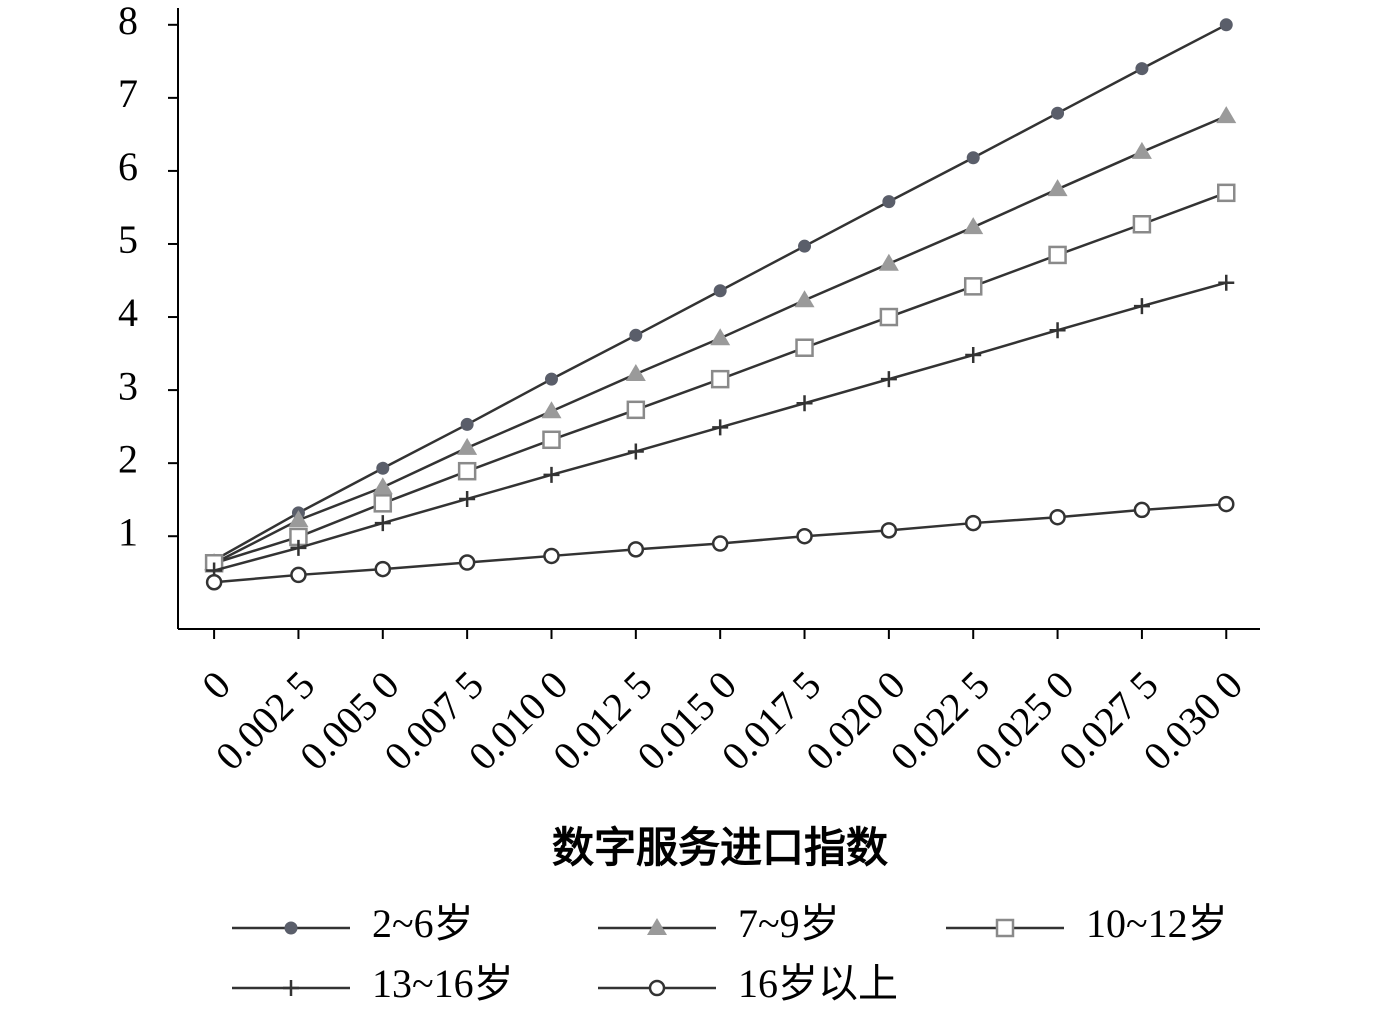 Image resolution: width=1378 pixels, height=1022 pixels. What do you see at coordinates (128, 21) in the screenshot?
I see `y-tick-label: 8` at bounding box center [128, 21].